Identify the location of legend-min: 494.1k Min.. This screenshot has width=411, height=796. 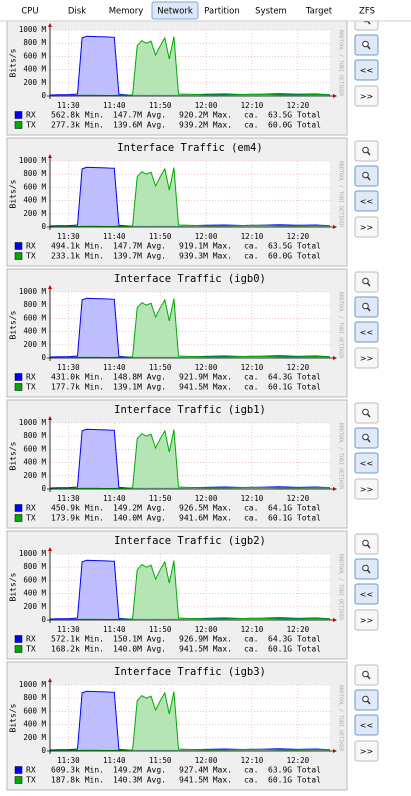
(77, 246).